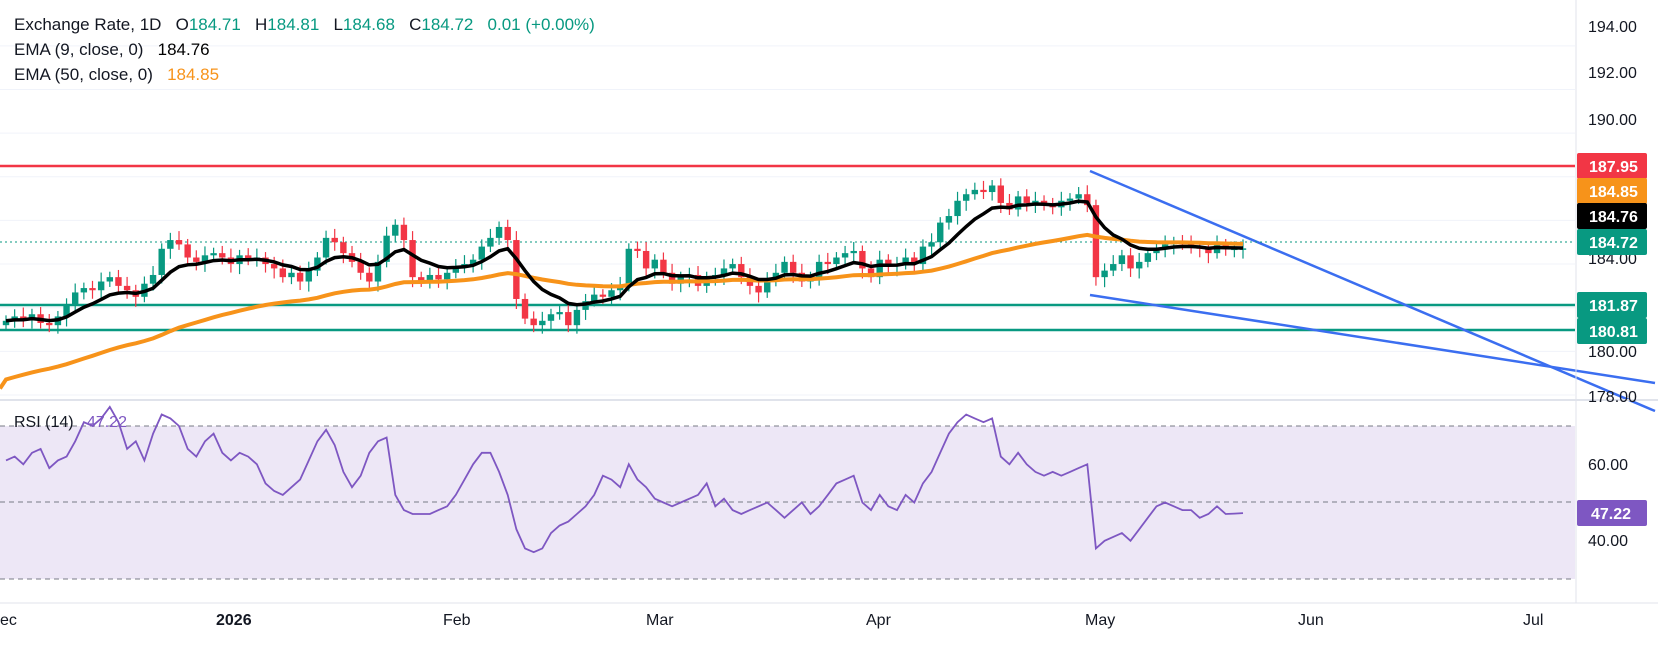  Describe the element at coordinates (293, 24) in the screenshot. I see `high-value: 184.81` at that location.